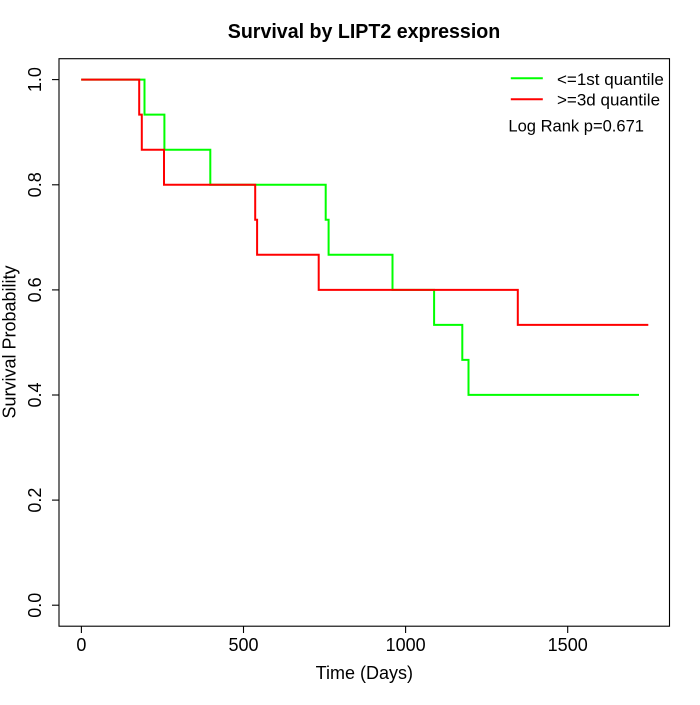 This screenshot has width=700, height=705. Describe the element at coordinates (35, 184) in the screenshot. I see `svg-text: 0.8` at that location.